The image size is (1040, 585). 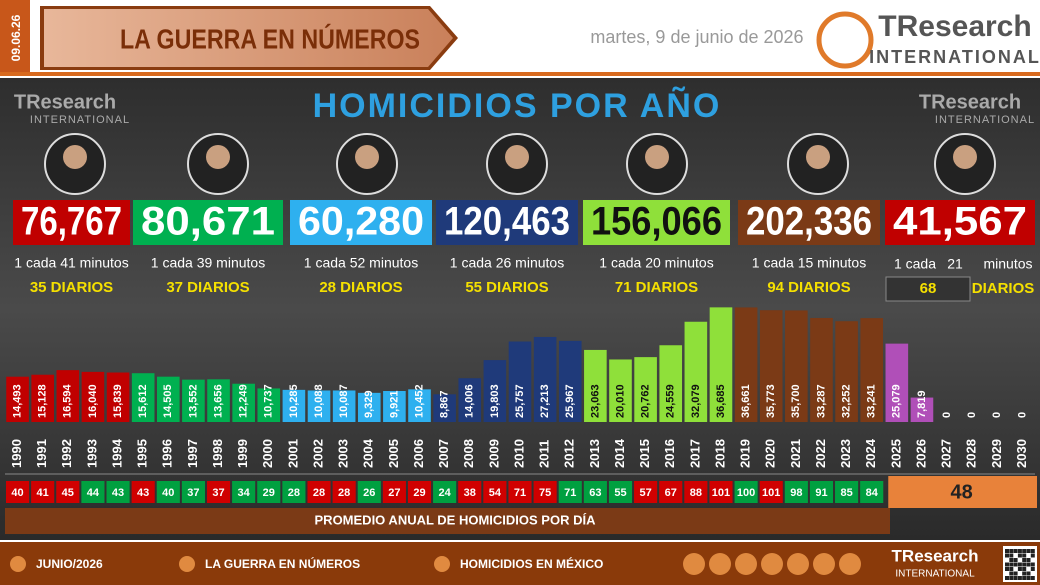 I want to click on daily-word: DIARIOS, so click(x=1003, y=288).